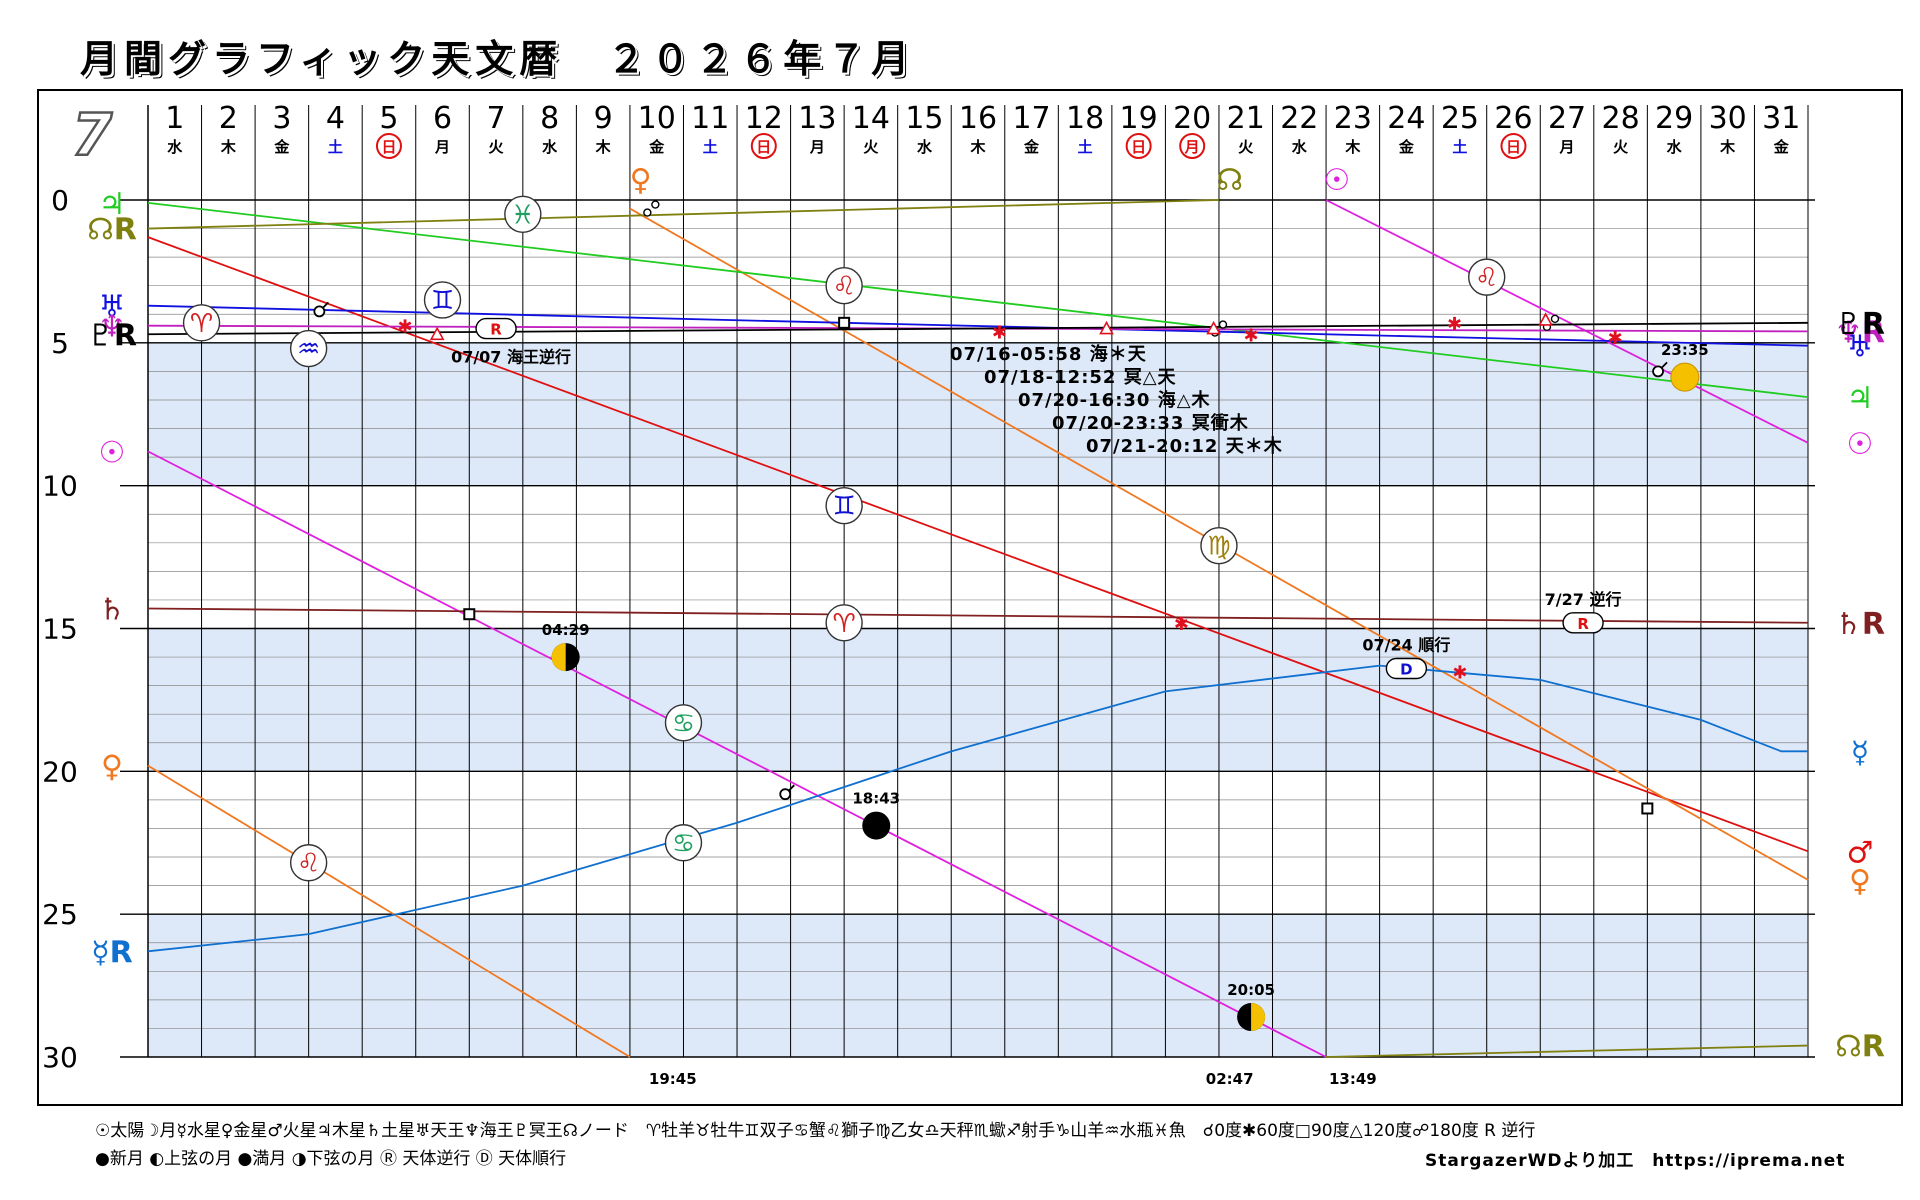  What do you see at coordinates (60, 200) in the screenshot?
I see `y-tick-label: 0` at bounding box center [60, 200].